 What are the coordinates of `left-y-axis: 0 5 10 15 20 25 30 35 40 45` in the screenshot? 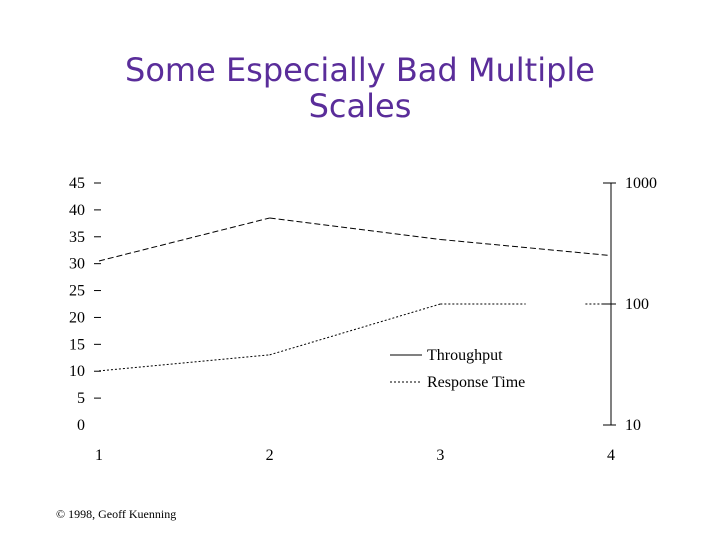 It's located at (85, 304).